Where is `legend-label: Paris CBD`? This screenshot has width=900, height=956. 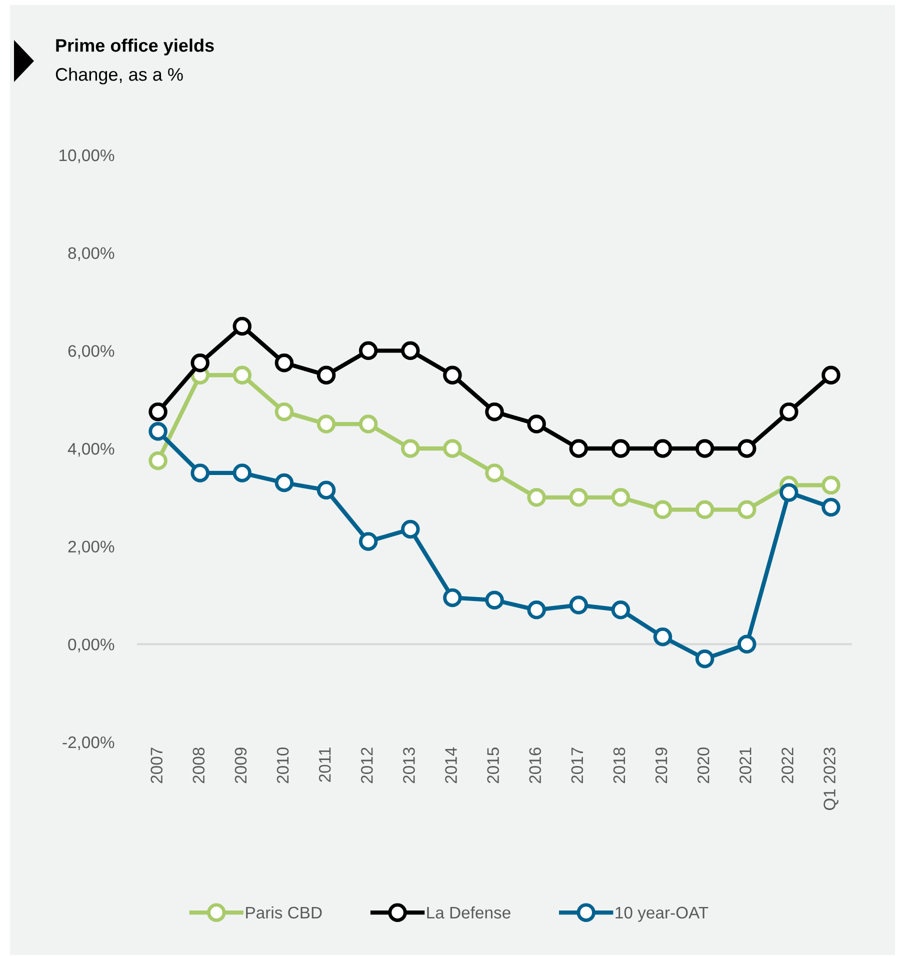 legend-label: Paris CBD is located at coordinates (284, 912).